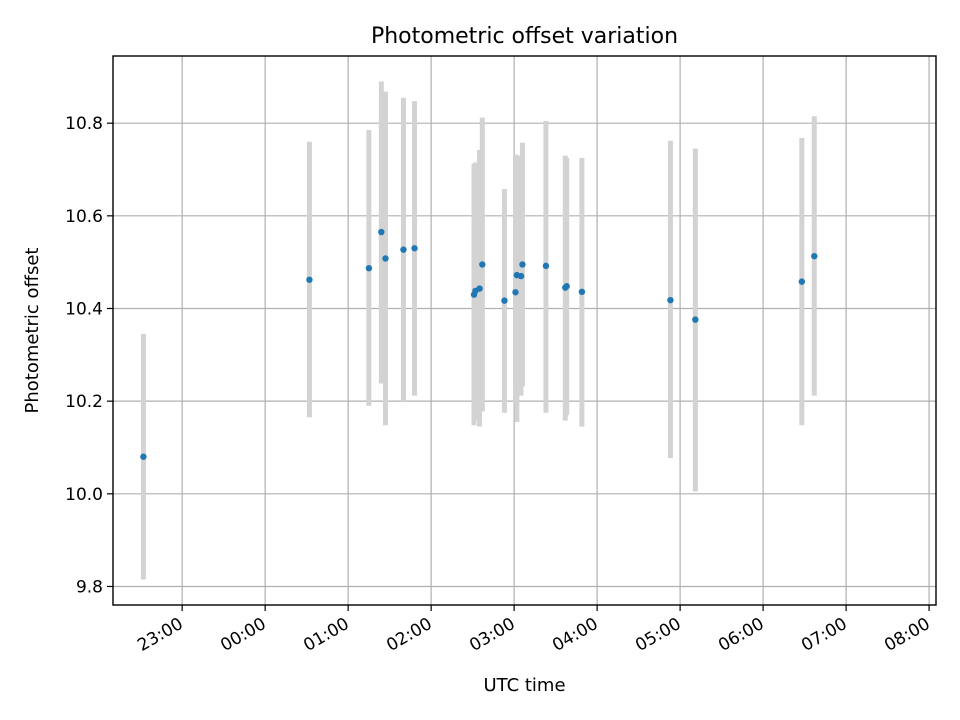 The width and height of the screenshot is (960, 720). Describe the element at coordinates (575, 635) in the screenshot. I see `x-tick-label: 04:00` at that location.